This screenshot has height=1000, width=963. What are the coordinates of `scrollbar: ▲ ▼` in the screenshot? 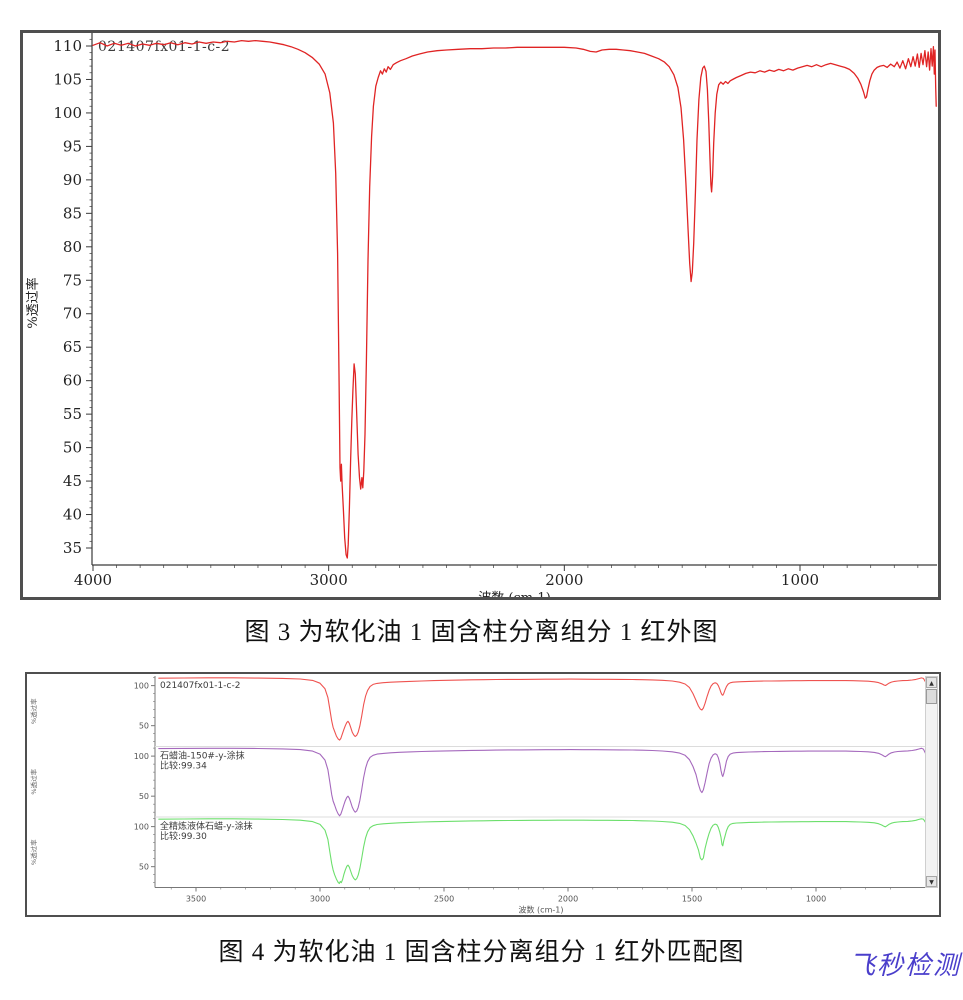 It's located at (931, 782).